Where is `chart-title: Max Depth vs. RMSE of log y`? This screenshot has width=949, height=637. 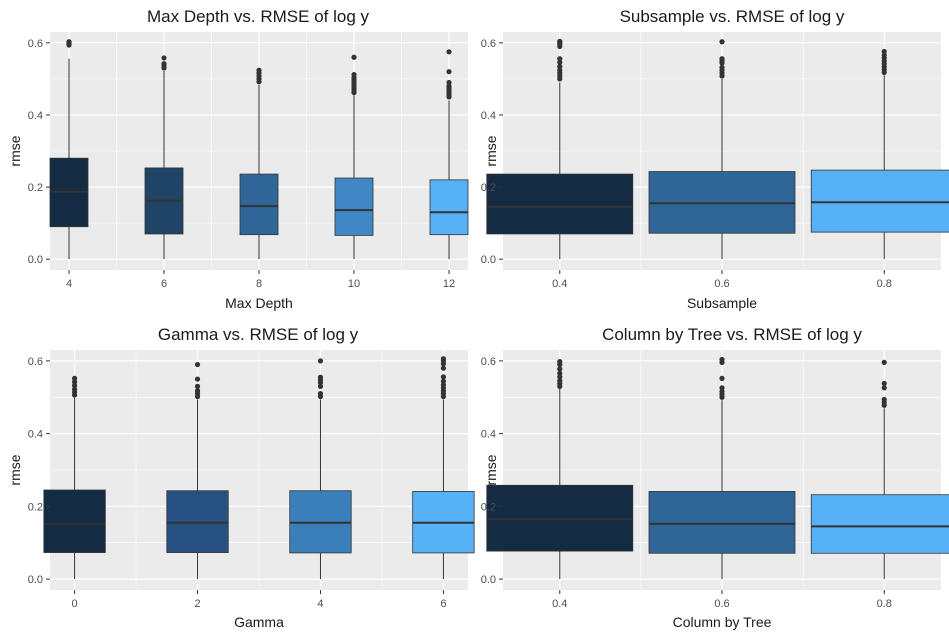 chart-title: Max Depth vs. RMSE of log y is located at coordinates (258, 16).